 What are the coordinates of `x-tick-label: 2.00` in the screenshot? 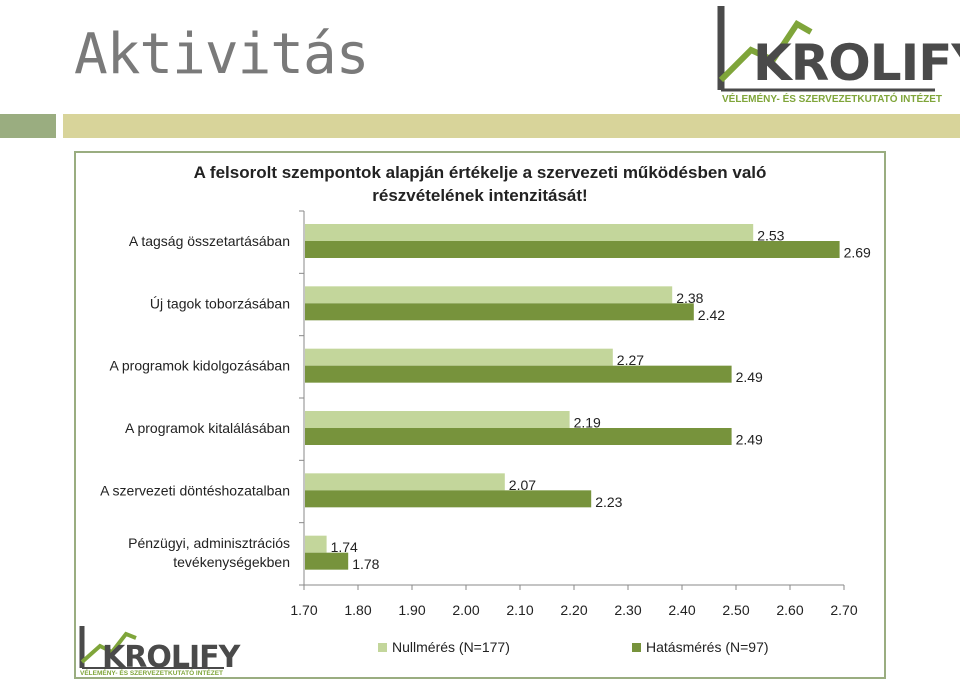 It's located at (465, 610).